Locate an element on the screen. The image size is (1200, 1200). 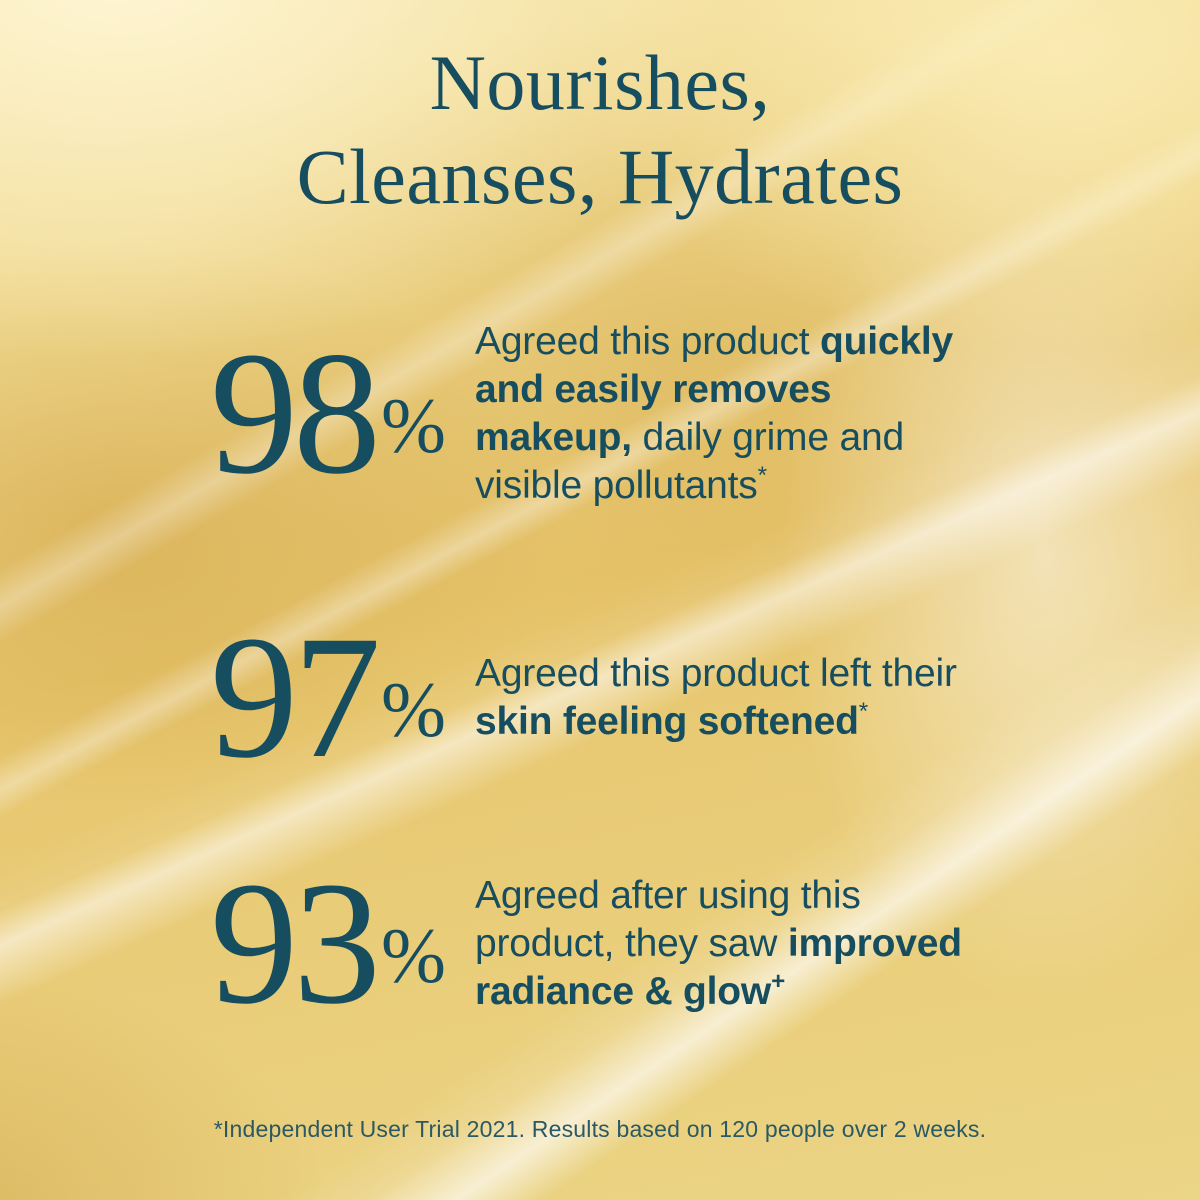
claim-text-bold: radiance & glow is located at coordinates (623, 991).